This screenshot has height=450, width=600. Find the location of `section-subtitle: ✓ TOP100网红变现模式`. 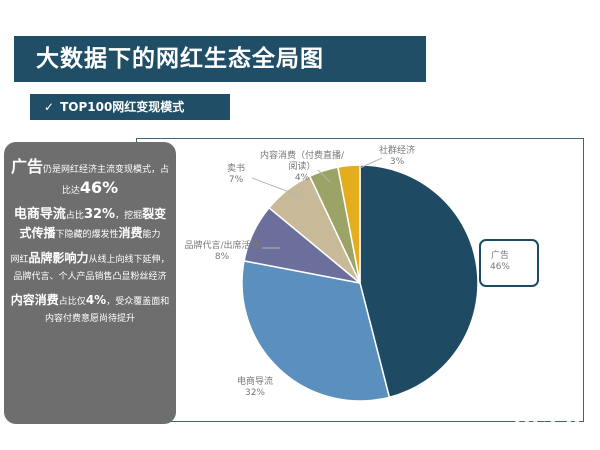

section-subtitle: ✓ TOP100网红变现模式 is located at coordinates (130, 107).